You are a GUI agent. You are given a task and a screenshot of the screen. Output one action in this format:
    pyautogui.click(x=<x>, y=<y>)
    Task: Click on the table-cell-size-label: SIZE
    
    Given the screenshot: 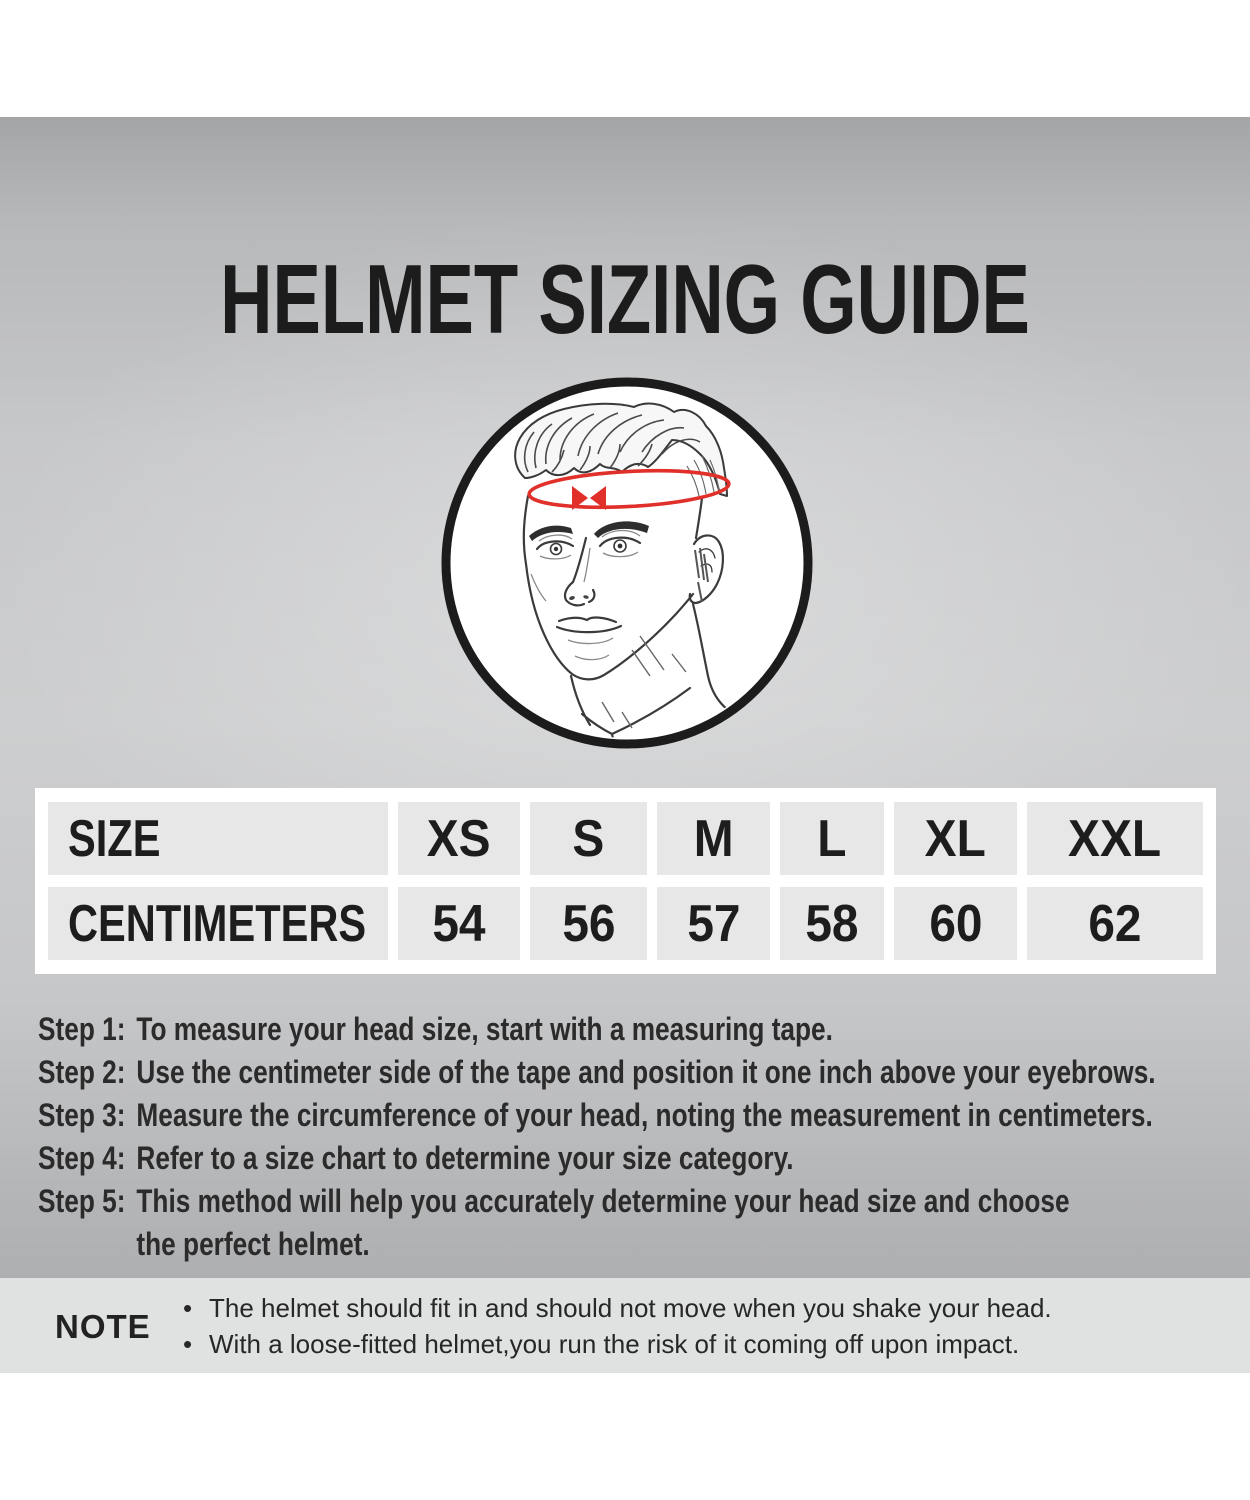 What is the action you would take?
    pyautogui.click(x=218, y=838)
    